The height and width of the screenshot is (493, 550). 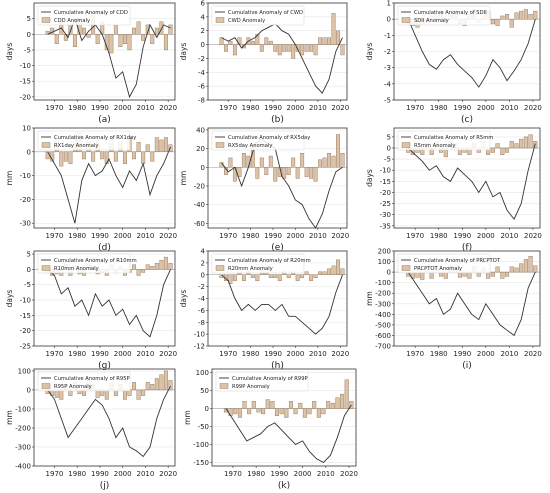 What do you see at coordinates (251, 387) in the screenshot?
I see `legend-bar-label: R99P Anomaly` at bounding box center [251, 387].